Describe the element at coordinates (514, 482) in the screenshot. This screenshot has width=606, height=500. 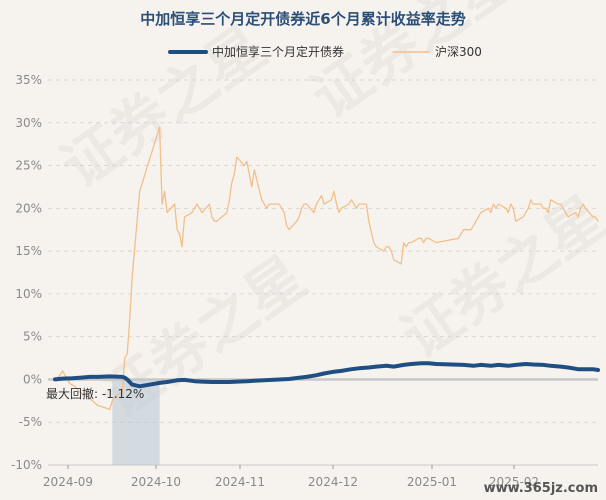
I see `x-tick-label: 2025-02` at that location.